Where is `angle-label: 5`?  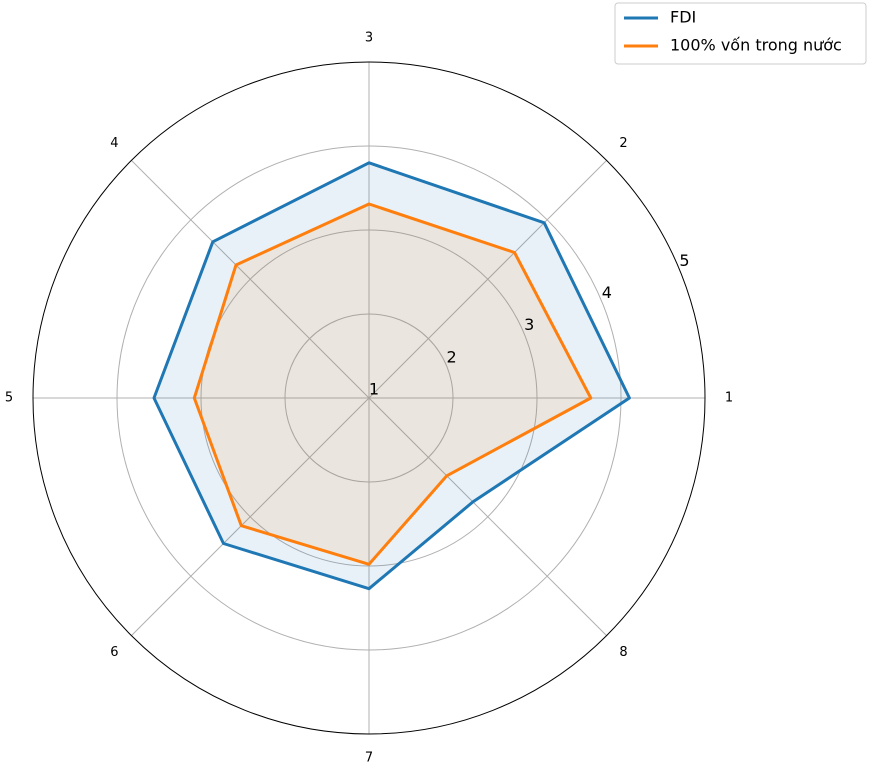
angle-label: 5 is located at coordinates (9, 398).